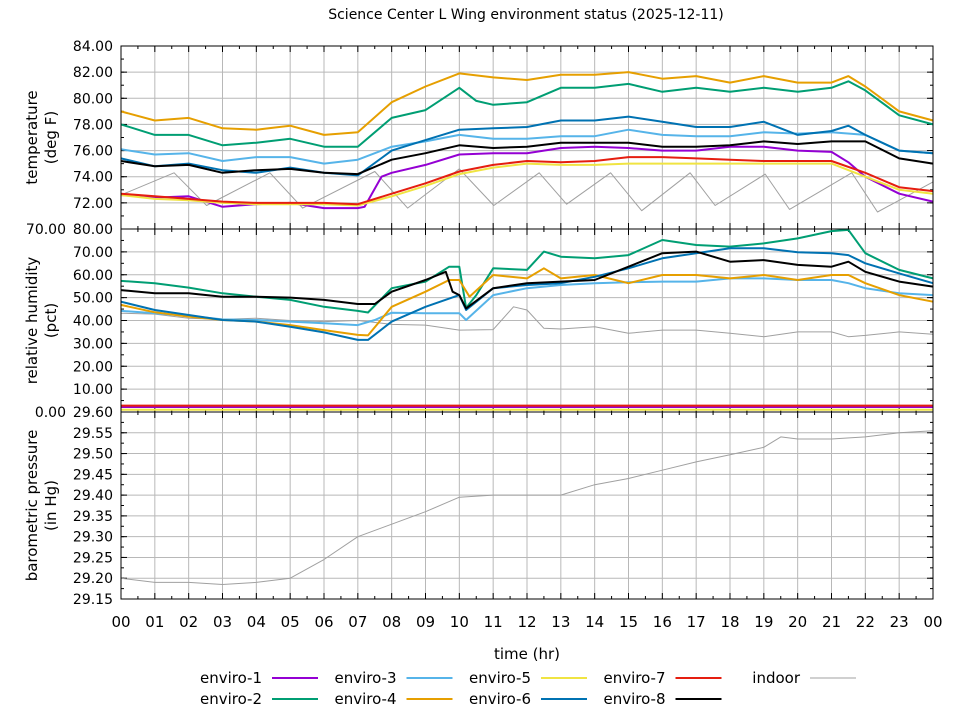 Image resolution: width=960 pixels, height=724 pixels. I want to click on x-tick-label: 12, so click(526, 622).